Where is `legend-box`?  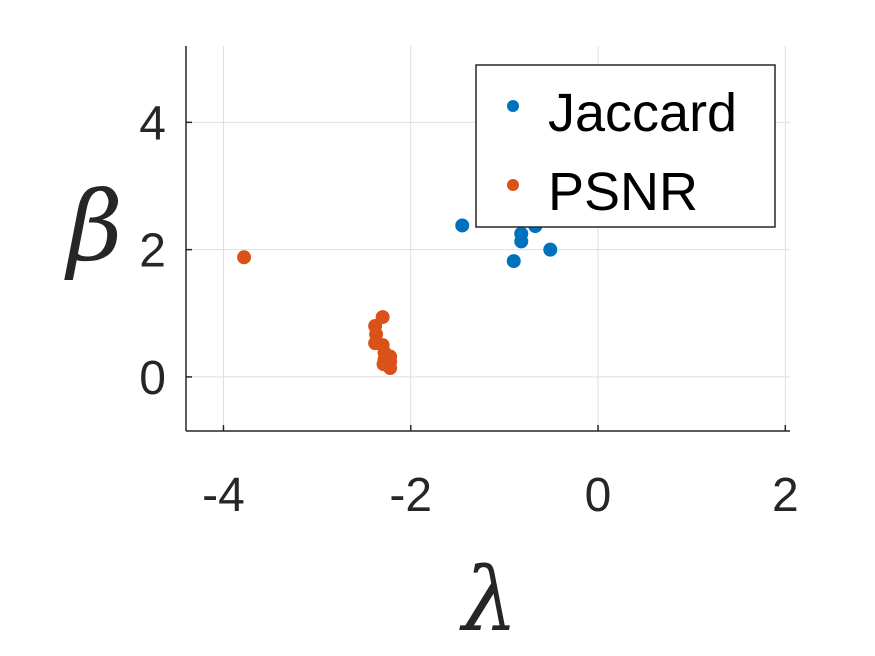 legend-box is located at coordinates (625, 146).